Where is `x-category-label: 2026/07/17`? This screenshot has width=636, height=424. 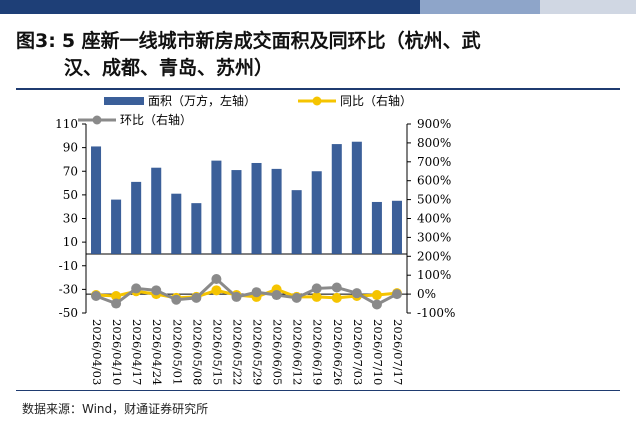 x-category-label: 2026/07/17 is located at coordinates (398, 352).